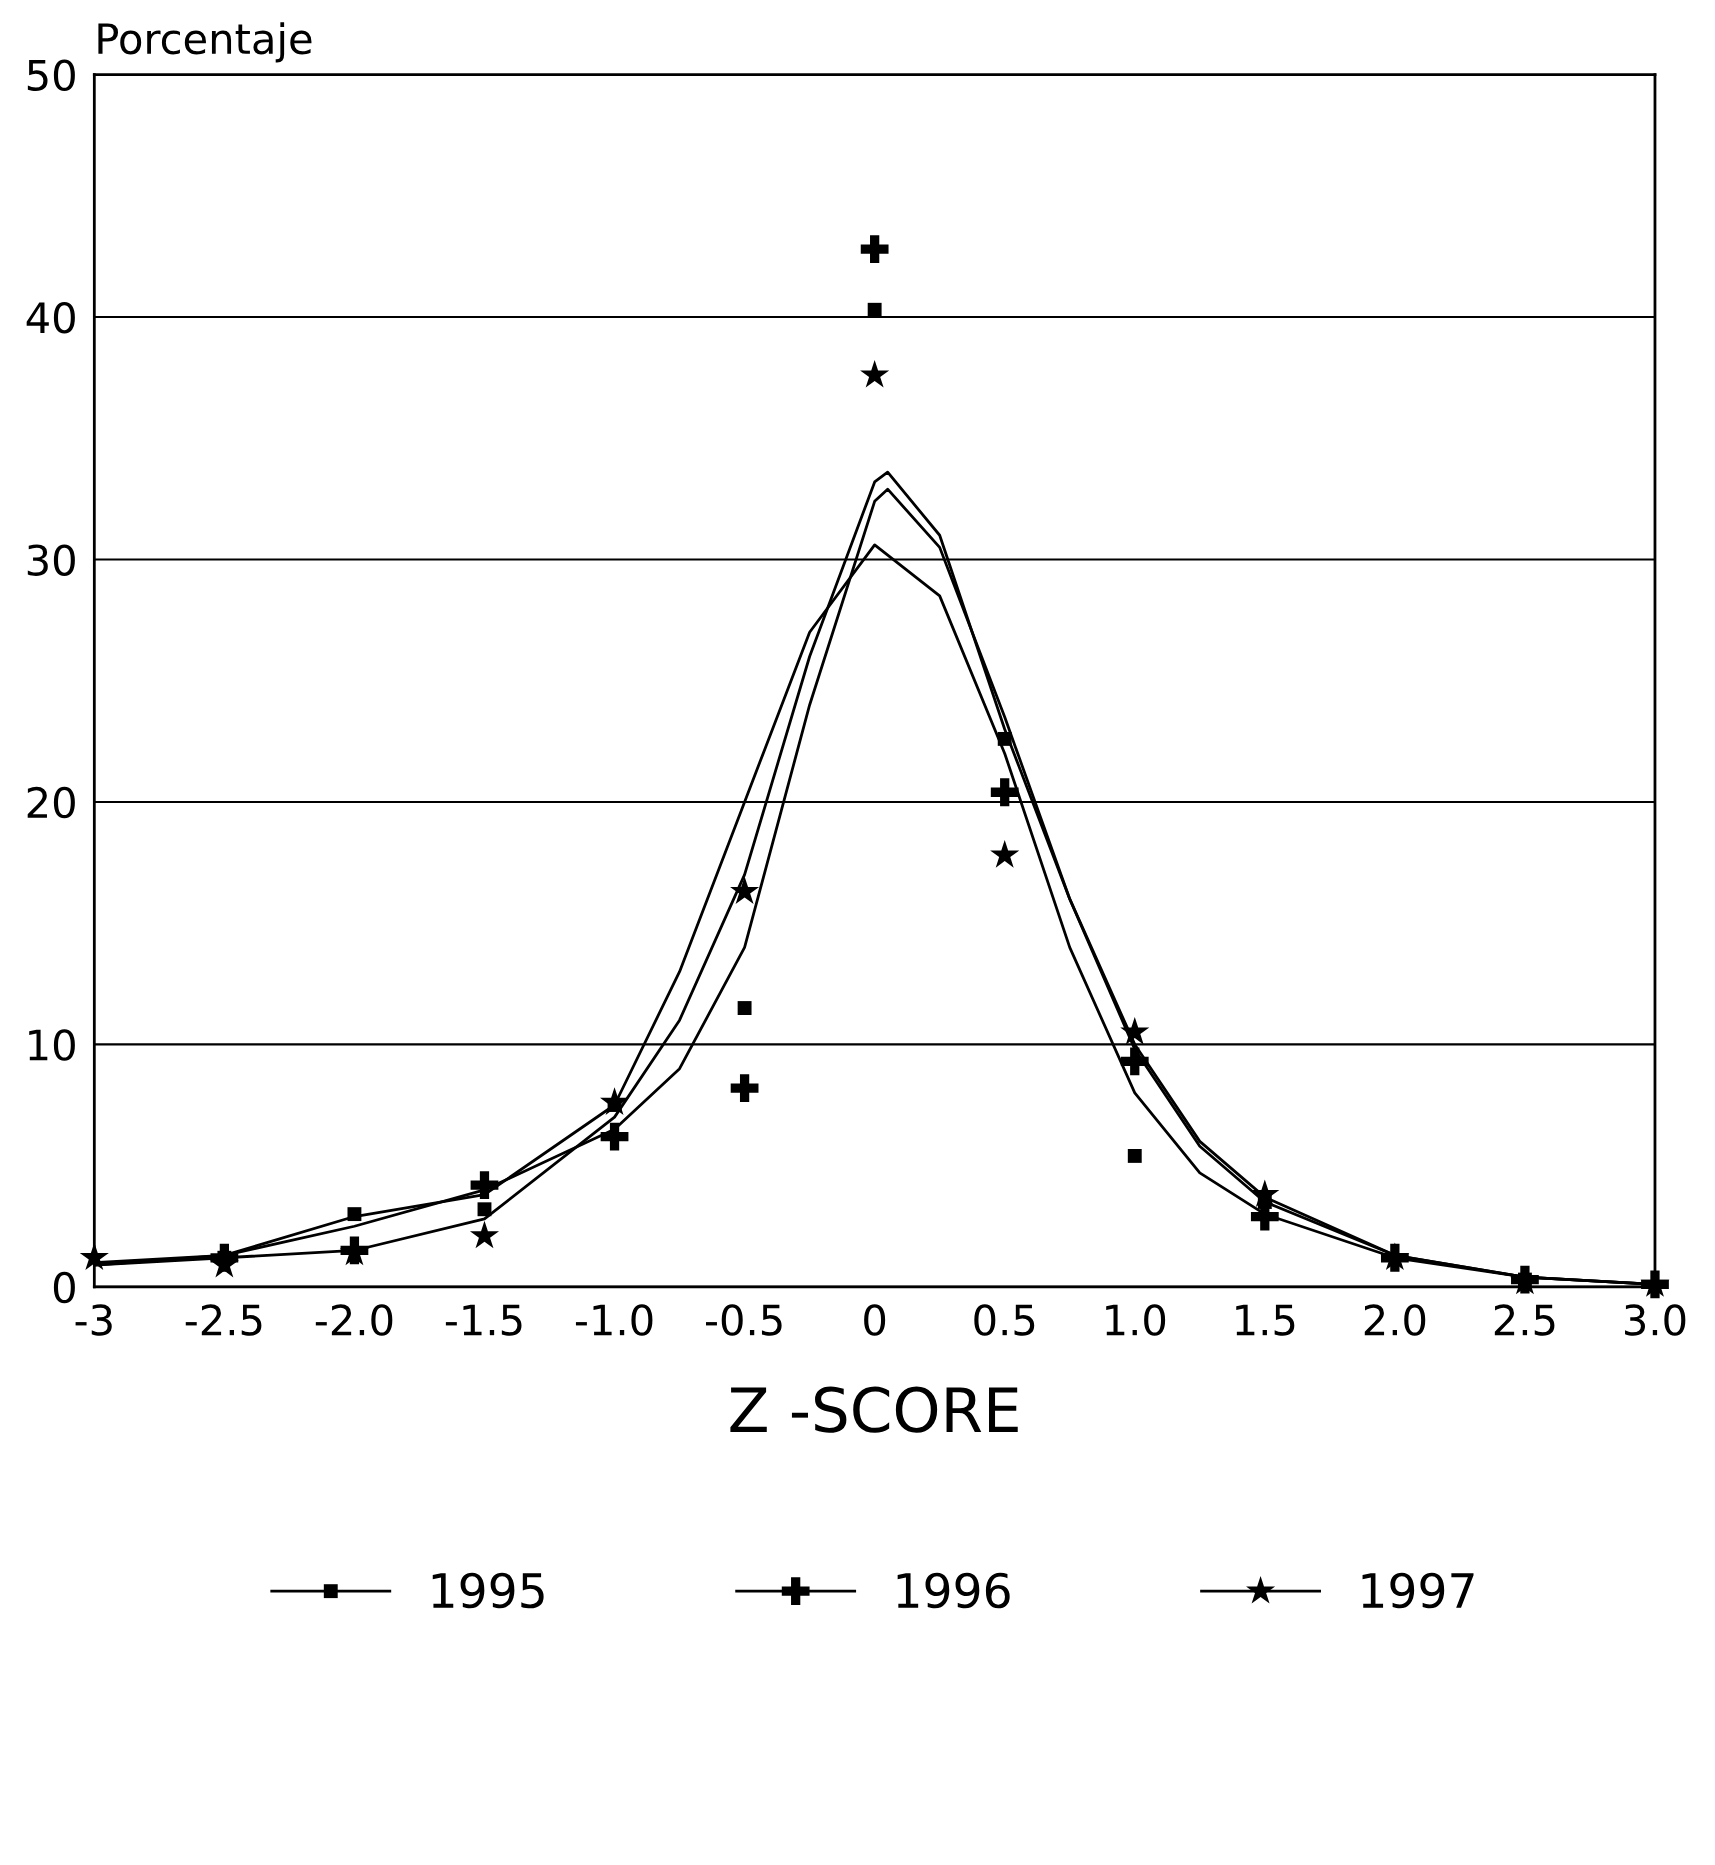 The image size is (1715, 1865). What do you see at coordinates (483, 1320) in the screenshot?
I see `x-tick-label: -1.5` at bounding box center [483, 1320].